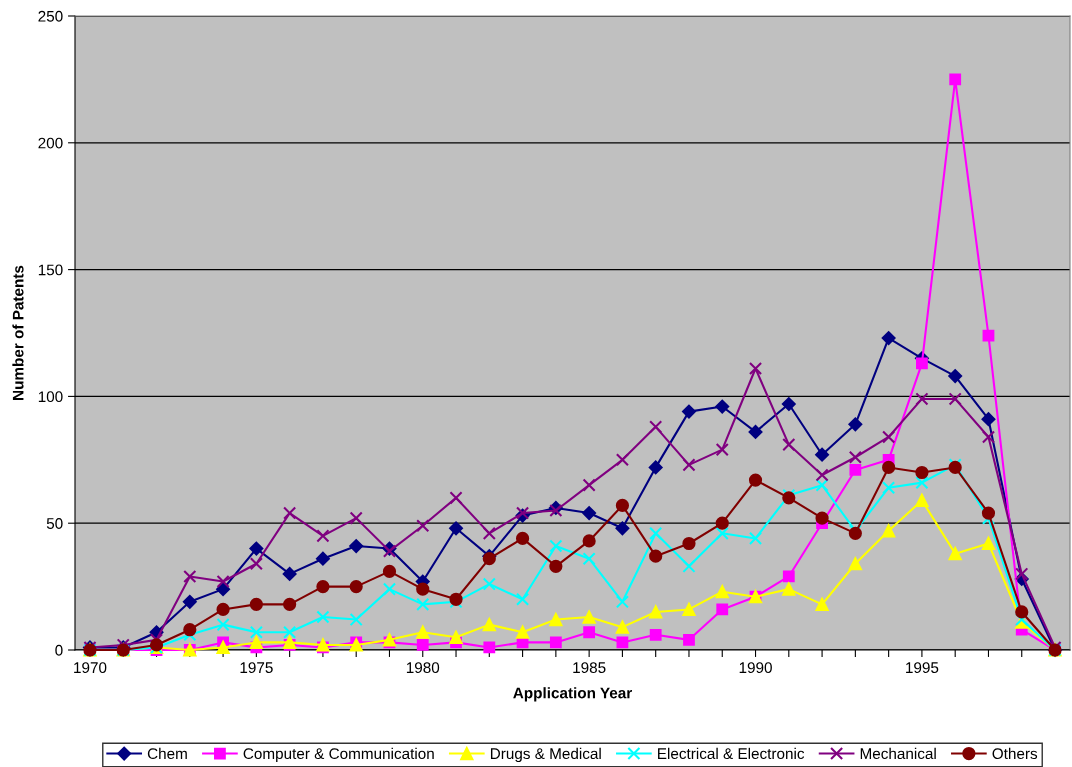 The image size is (1072, 767). What do you see at coordinates (922, 668) in the screenshot?
I see `x-tick-label: 1995` at bounding box center [922, 668].